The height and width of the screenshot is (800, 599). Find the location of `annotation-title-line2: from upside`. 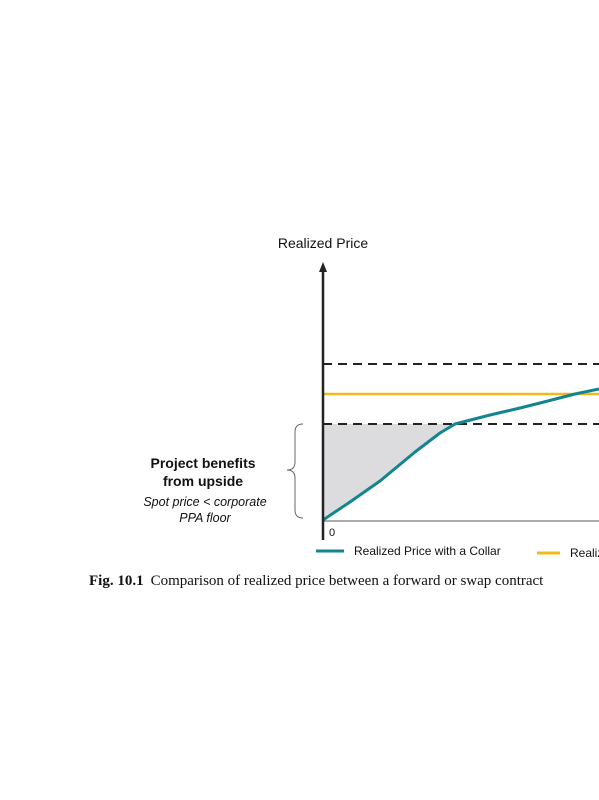

annotation-title-line2: from upside is located at coordinates (203, 481).